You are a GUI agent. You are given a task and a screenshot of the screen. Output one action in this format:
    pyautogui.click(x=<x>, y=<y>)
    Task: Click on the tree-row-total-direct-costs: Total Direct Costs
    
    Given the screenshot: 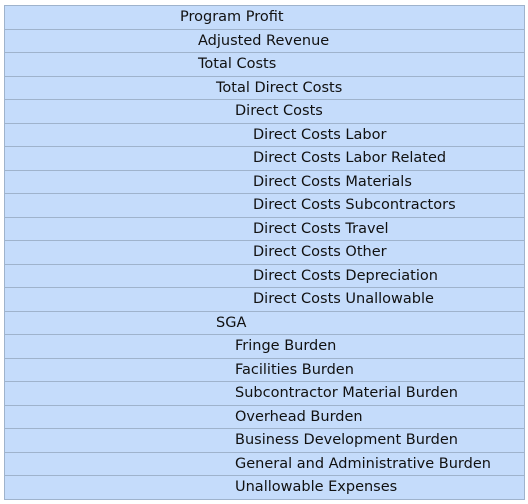 What is the action you would take?
    pyautogui.click(x=264, y=88)
    